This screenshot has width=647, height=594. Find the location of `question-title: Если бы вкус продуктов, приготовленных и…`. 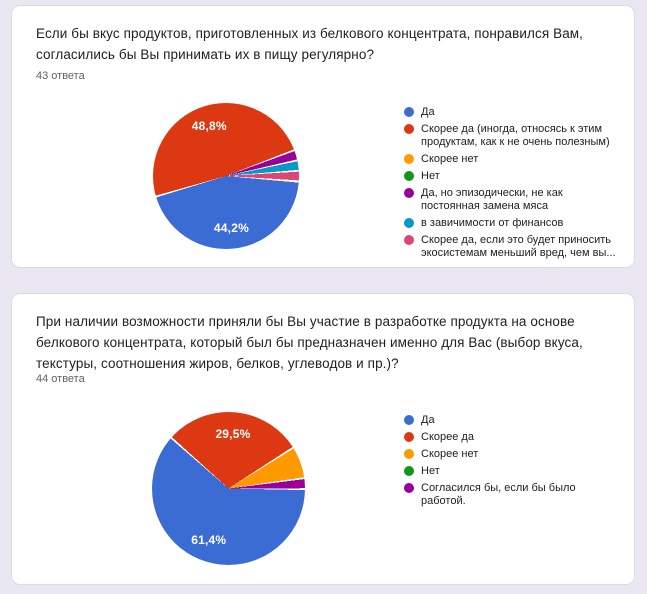

question-title: Если бы вкус продуктов, приготовленных и… is located at coordinates (310, 44).